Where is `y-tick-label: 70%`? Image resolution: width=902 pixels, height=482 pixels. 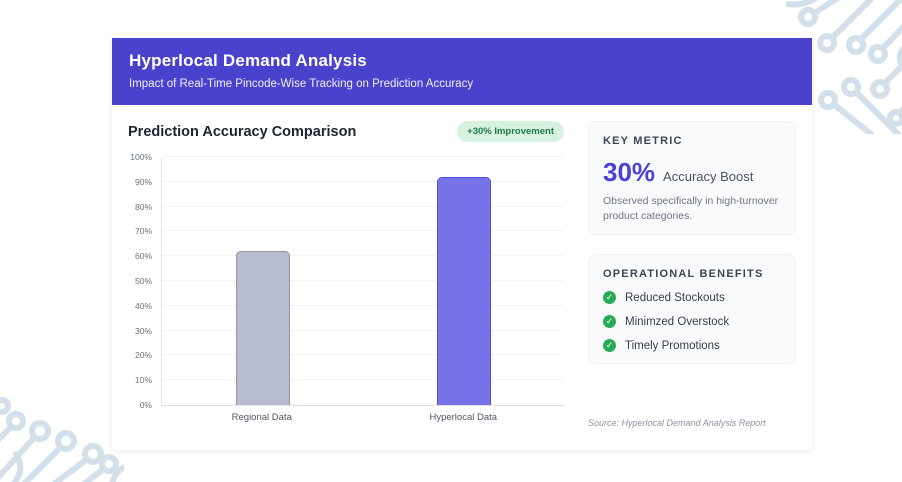 y-tick-label: 70% is located at coordinates (143, 231).